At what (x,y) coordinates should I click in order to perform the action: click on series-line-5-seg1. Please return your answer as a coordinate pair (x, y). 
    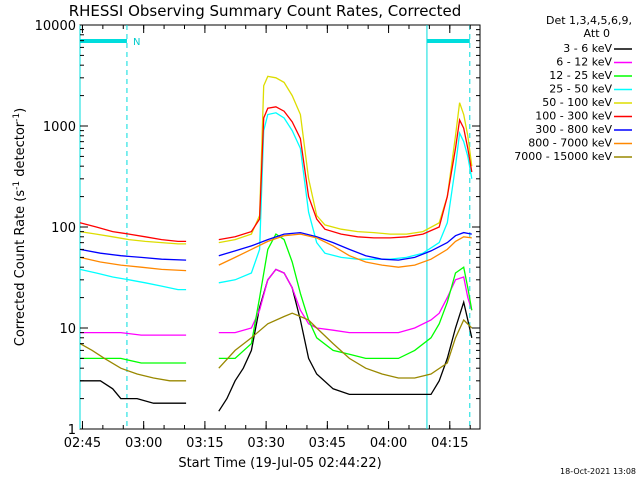
    Looking at the image, I should click on (345, 173).